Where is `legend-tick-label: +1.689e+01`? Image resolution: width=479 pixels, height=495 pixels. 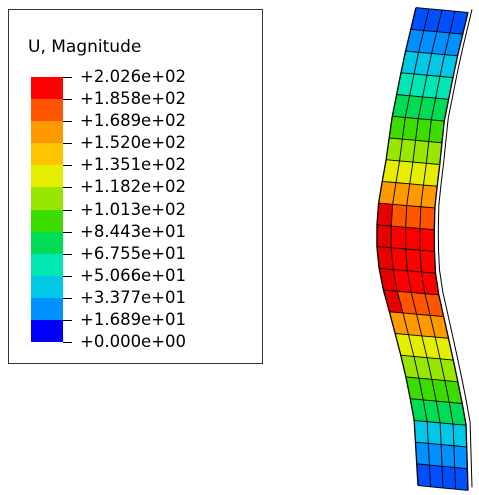 legend-tick-label: +1.689e+01 is located at coordinates (133, 319).